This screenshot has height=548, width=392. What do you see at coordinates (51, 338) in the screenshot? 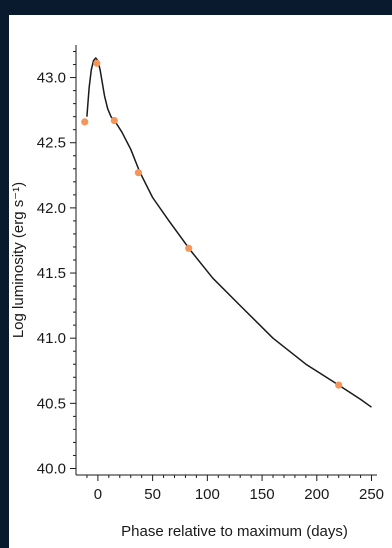
I see `y-tick-label: 41.0` at bounding box center [51, 338].